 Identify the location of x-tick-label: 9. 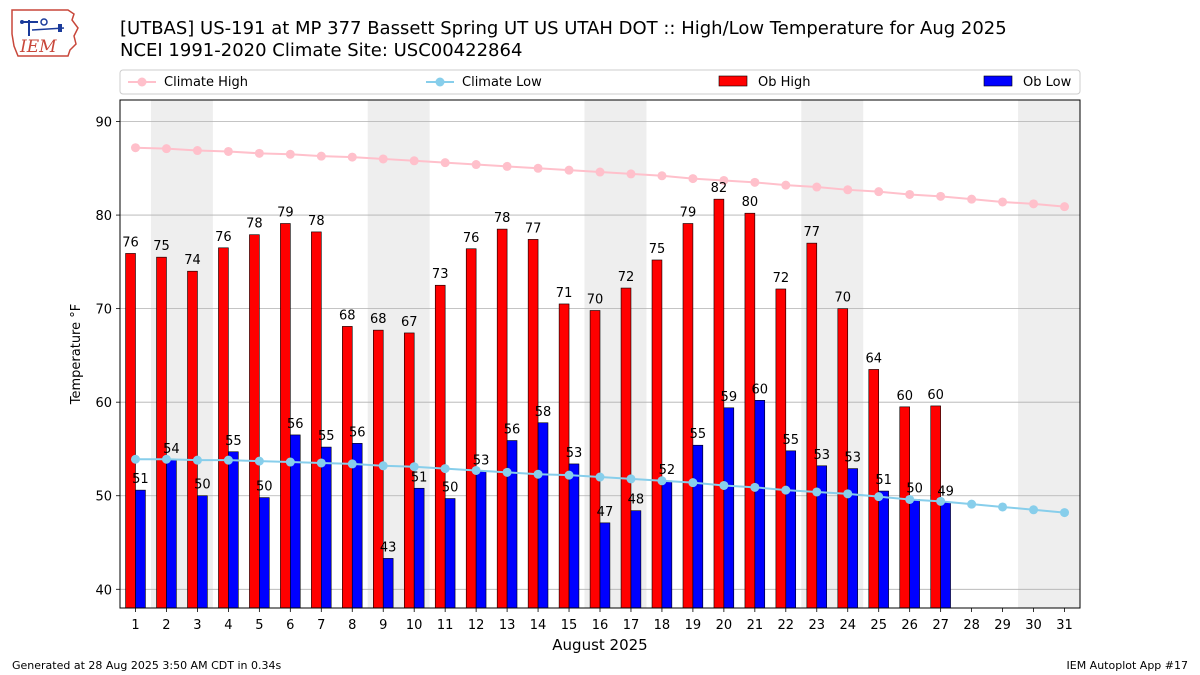
(383, 625).